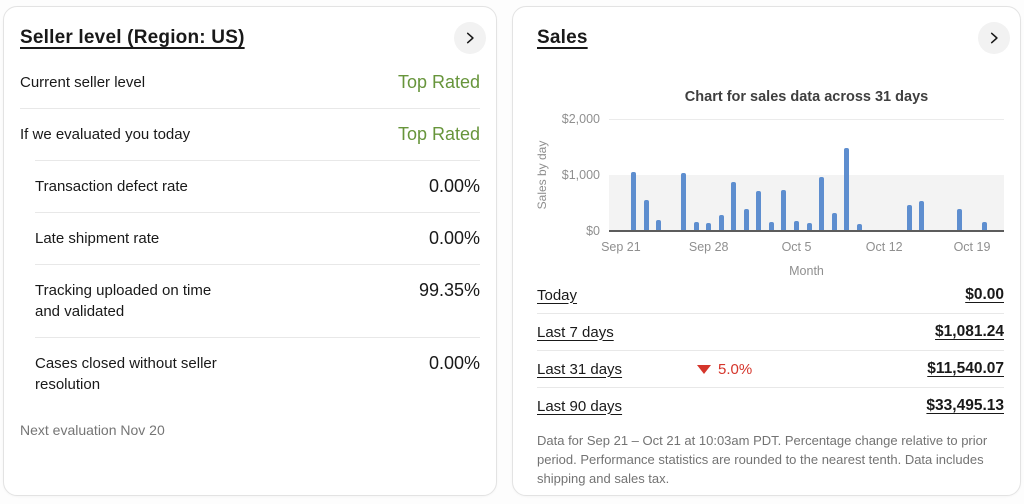 The width and height of the screenshot is (1024, 504). What do you see at coordinates (593, 231) in the screenshot?
I see `y-tick-0: $0` at bounding box center [593, 231].